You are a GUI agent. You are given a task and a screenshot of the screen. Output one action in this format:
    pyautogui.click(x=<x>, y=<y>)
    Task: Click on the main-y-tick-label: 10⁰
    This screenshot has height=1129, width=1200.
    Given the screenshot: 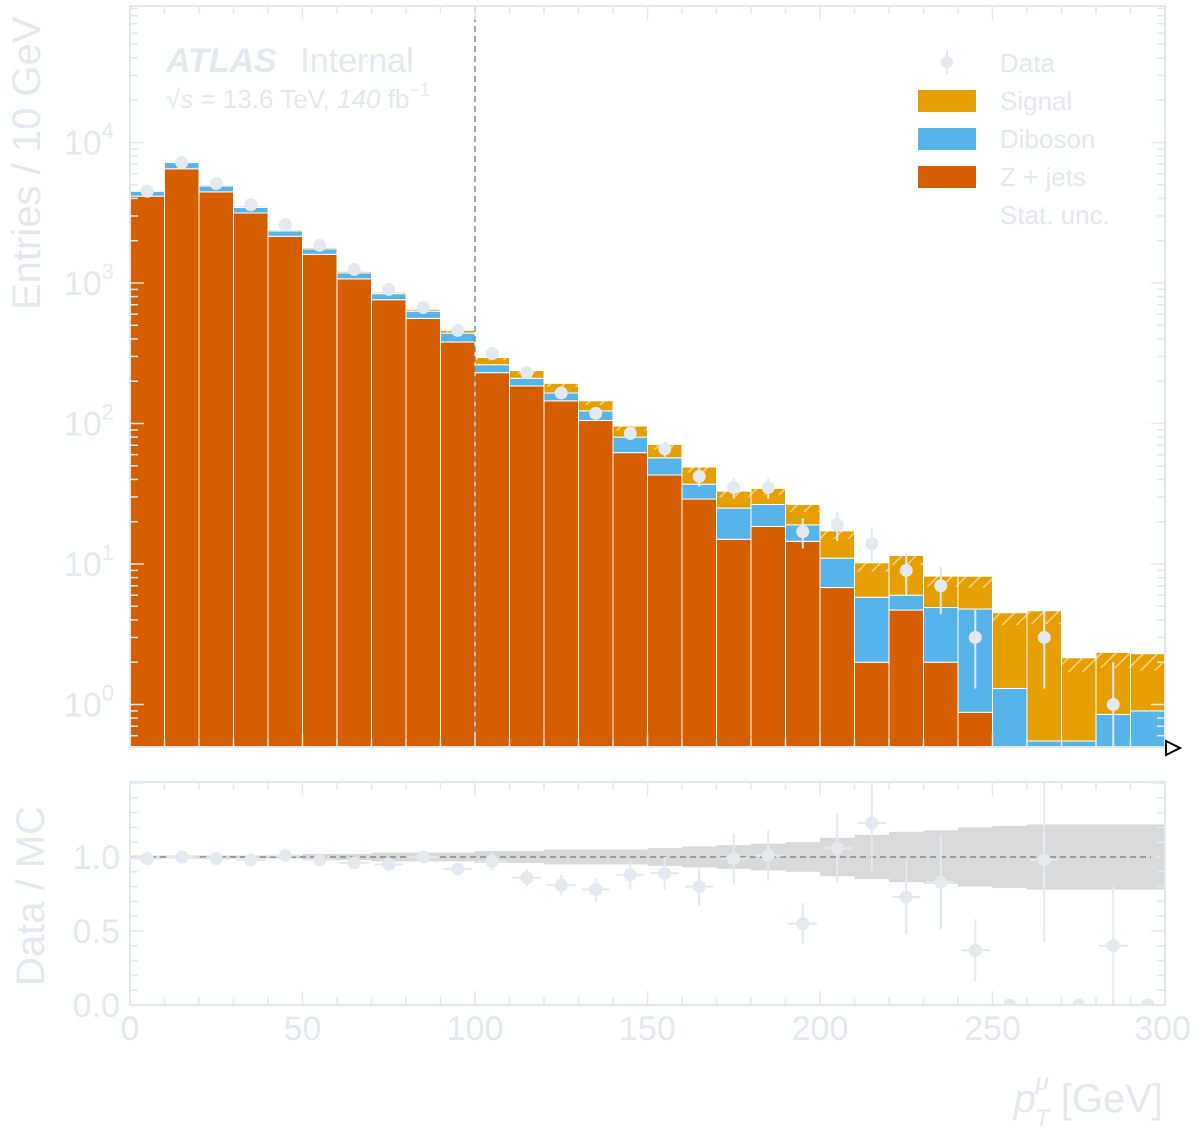 What is the action you would take?
    pyautogui.click(x=89, y=703)
    